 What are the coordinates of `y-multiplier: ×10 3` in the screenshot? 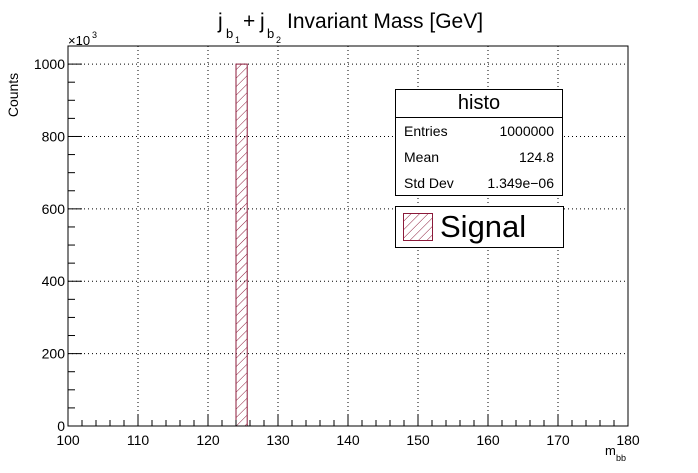 It's located at (82, 39).